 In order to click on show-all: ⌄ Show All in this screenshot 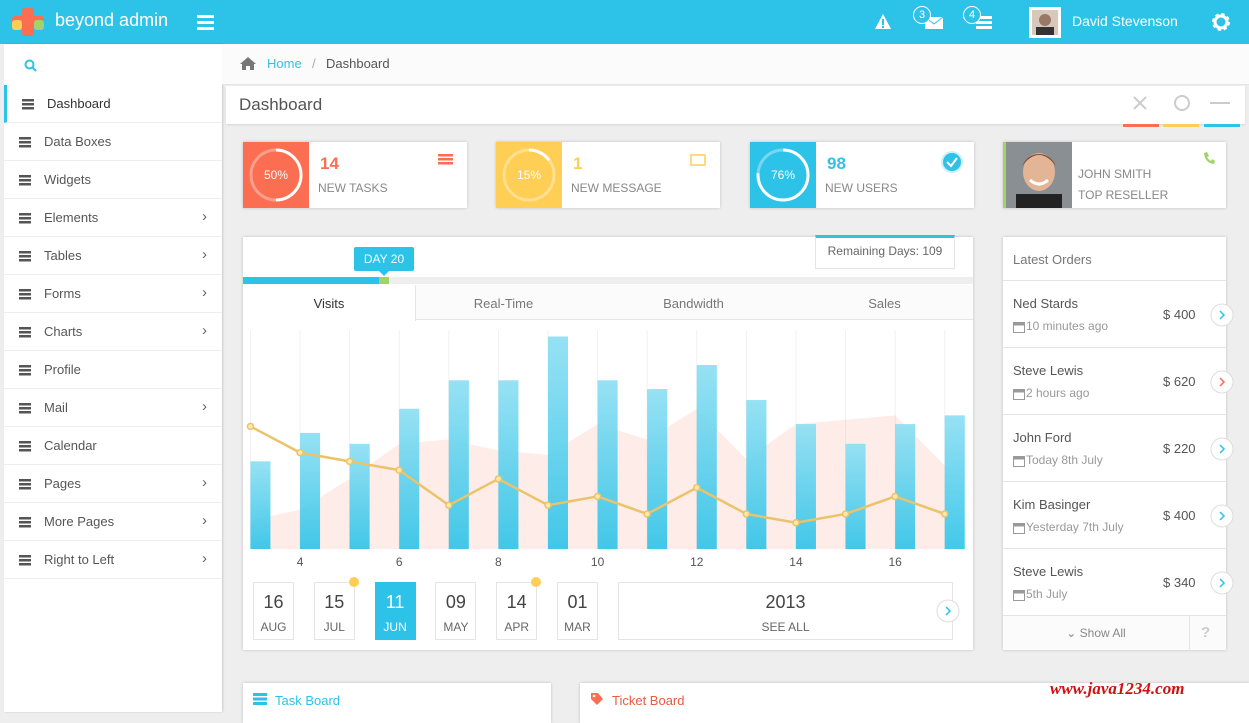, I will do `click(1096, 633)`.